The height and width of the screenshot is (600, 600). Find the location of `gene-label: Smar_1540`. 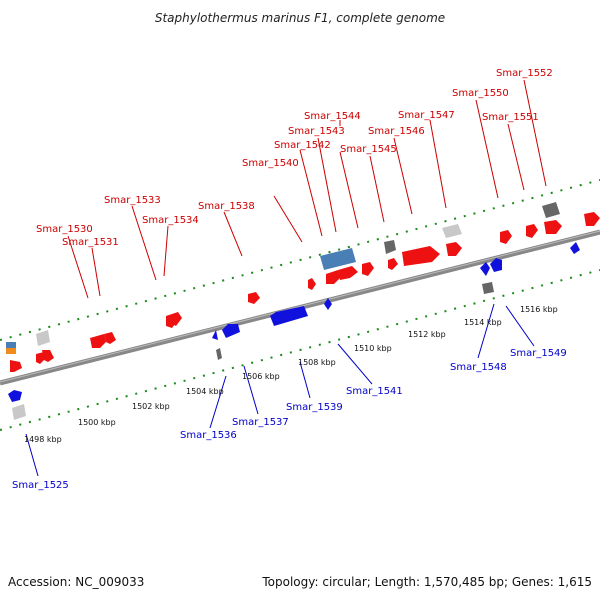

gene-label: Smar_1540 is located at coordinates (270, 163).